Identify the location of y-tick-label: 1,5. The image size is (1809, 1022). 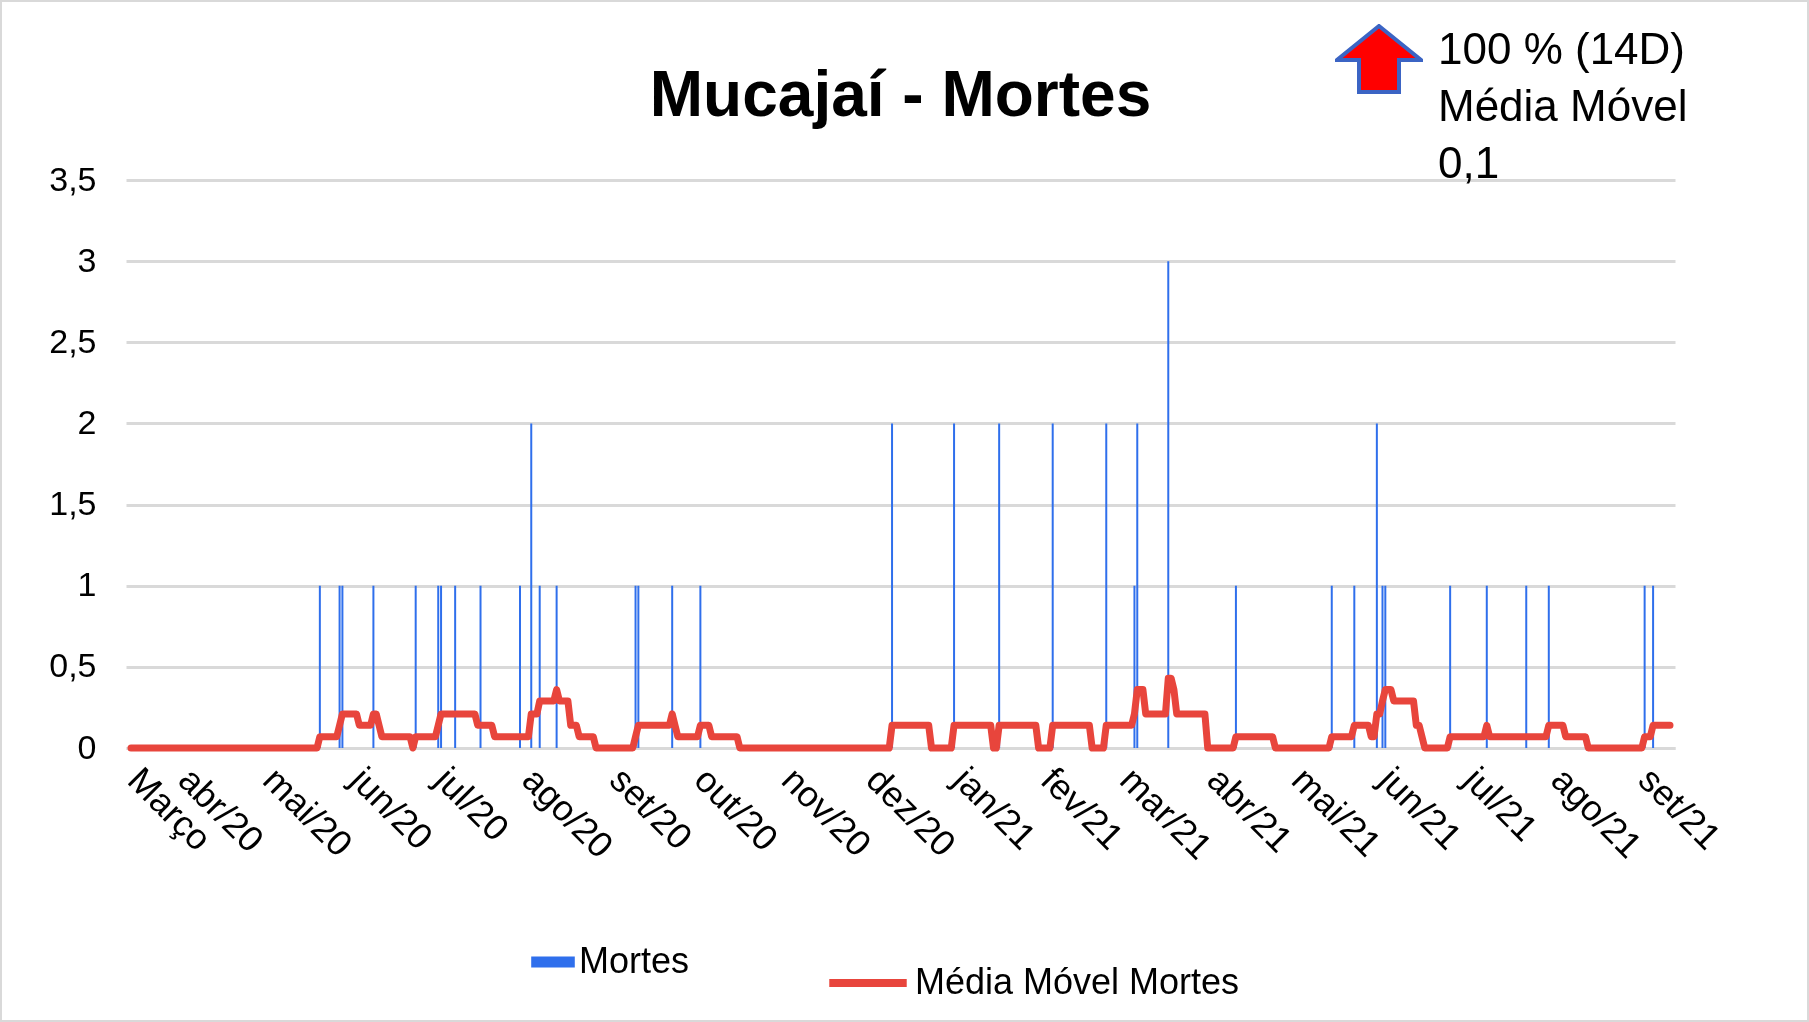
(73, 503).